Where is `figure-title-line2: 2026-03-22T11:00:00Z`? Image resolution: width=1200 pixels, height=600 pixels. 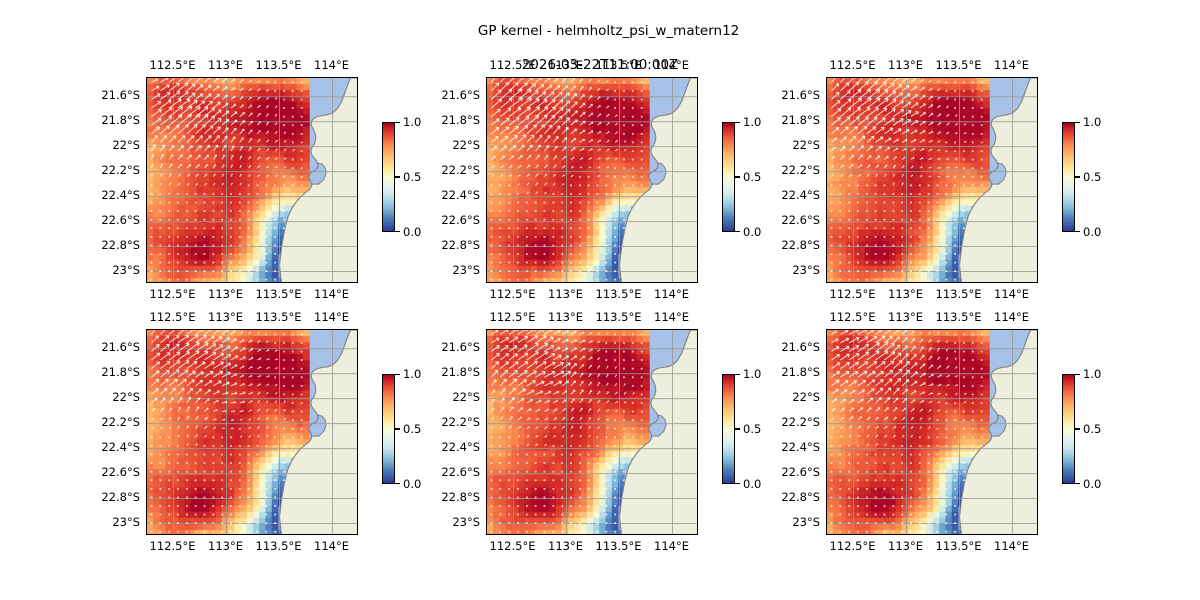 figure-title-line2: 2026-03-22T11:00:00Z is located at coordinates (600, 65).